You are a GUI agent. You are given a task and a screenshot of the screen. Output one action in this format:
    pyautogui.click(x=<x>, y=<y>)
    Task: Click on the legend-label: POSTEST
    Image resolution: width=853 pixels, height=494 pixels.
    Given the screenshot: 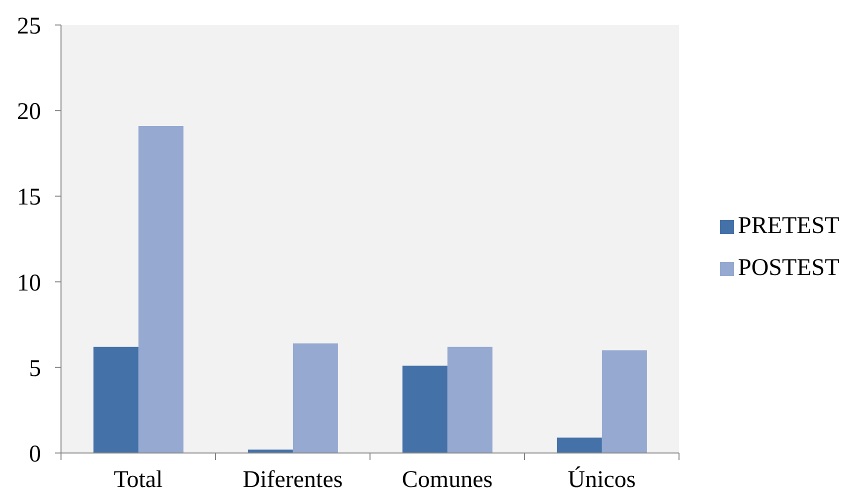 What is the action you would take?
    pyautogui.click(x=789, y=268)
    